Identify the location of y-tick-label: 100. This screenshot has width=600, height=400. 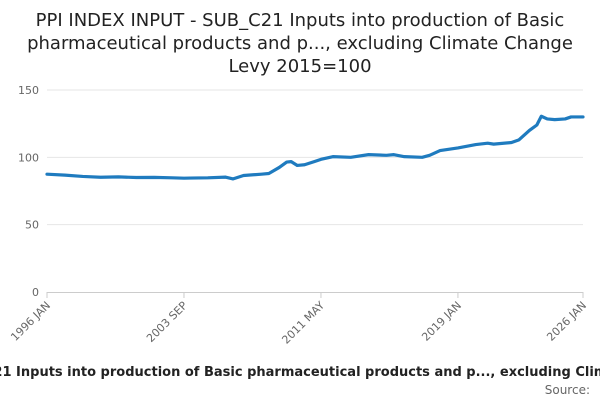
(28, 157).